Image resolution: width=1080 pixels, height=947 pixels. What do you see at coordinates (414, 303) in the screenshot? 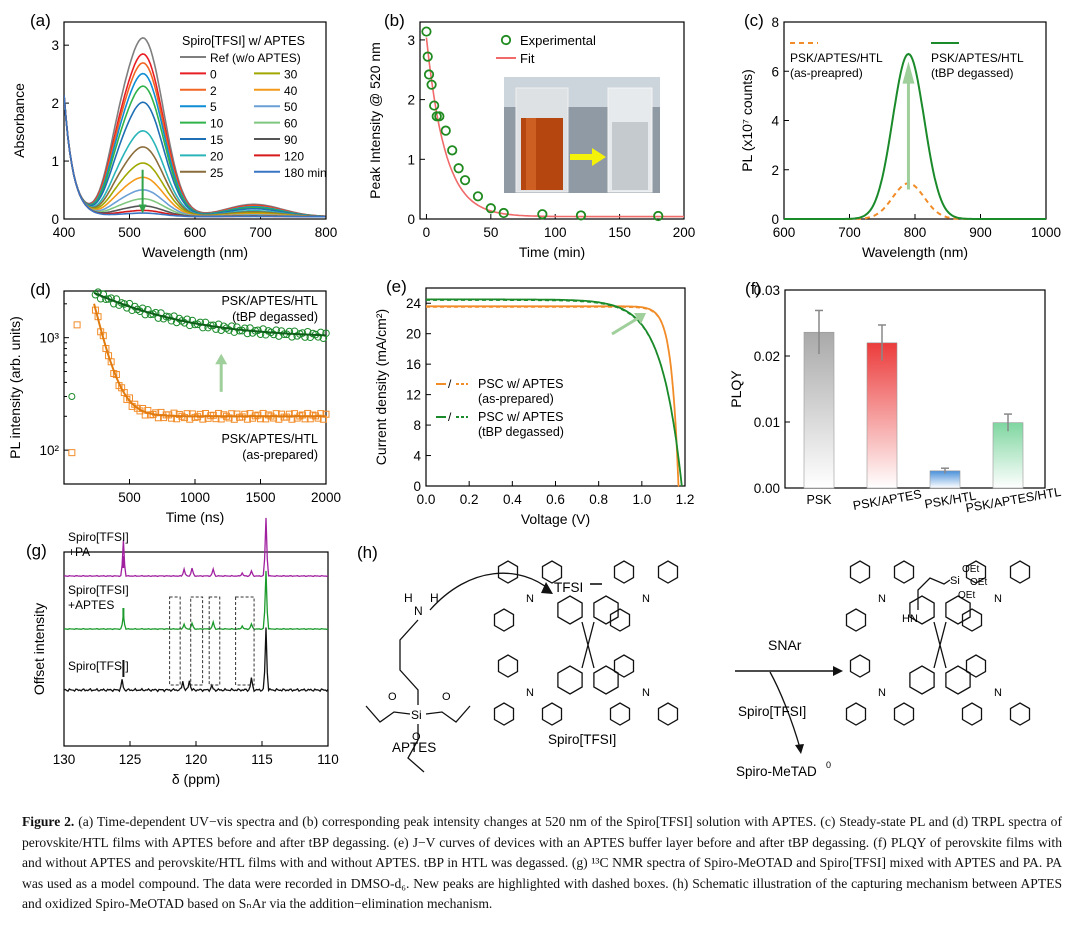
I see `y-tick-label: 24` at bounding box center [414, 303].